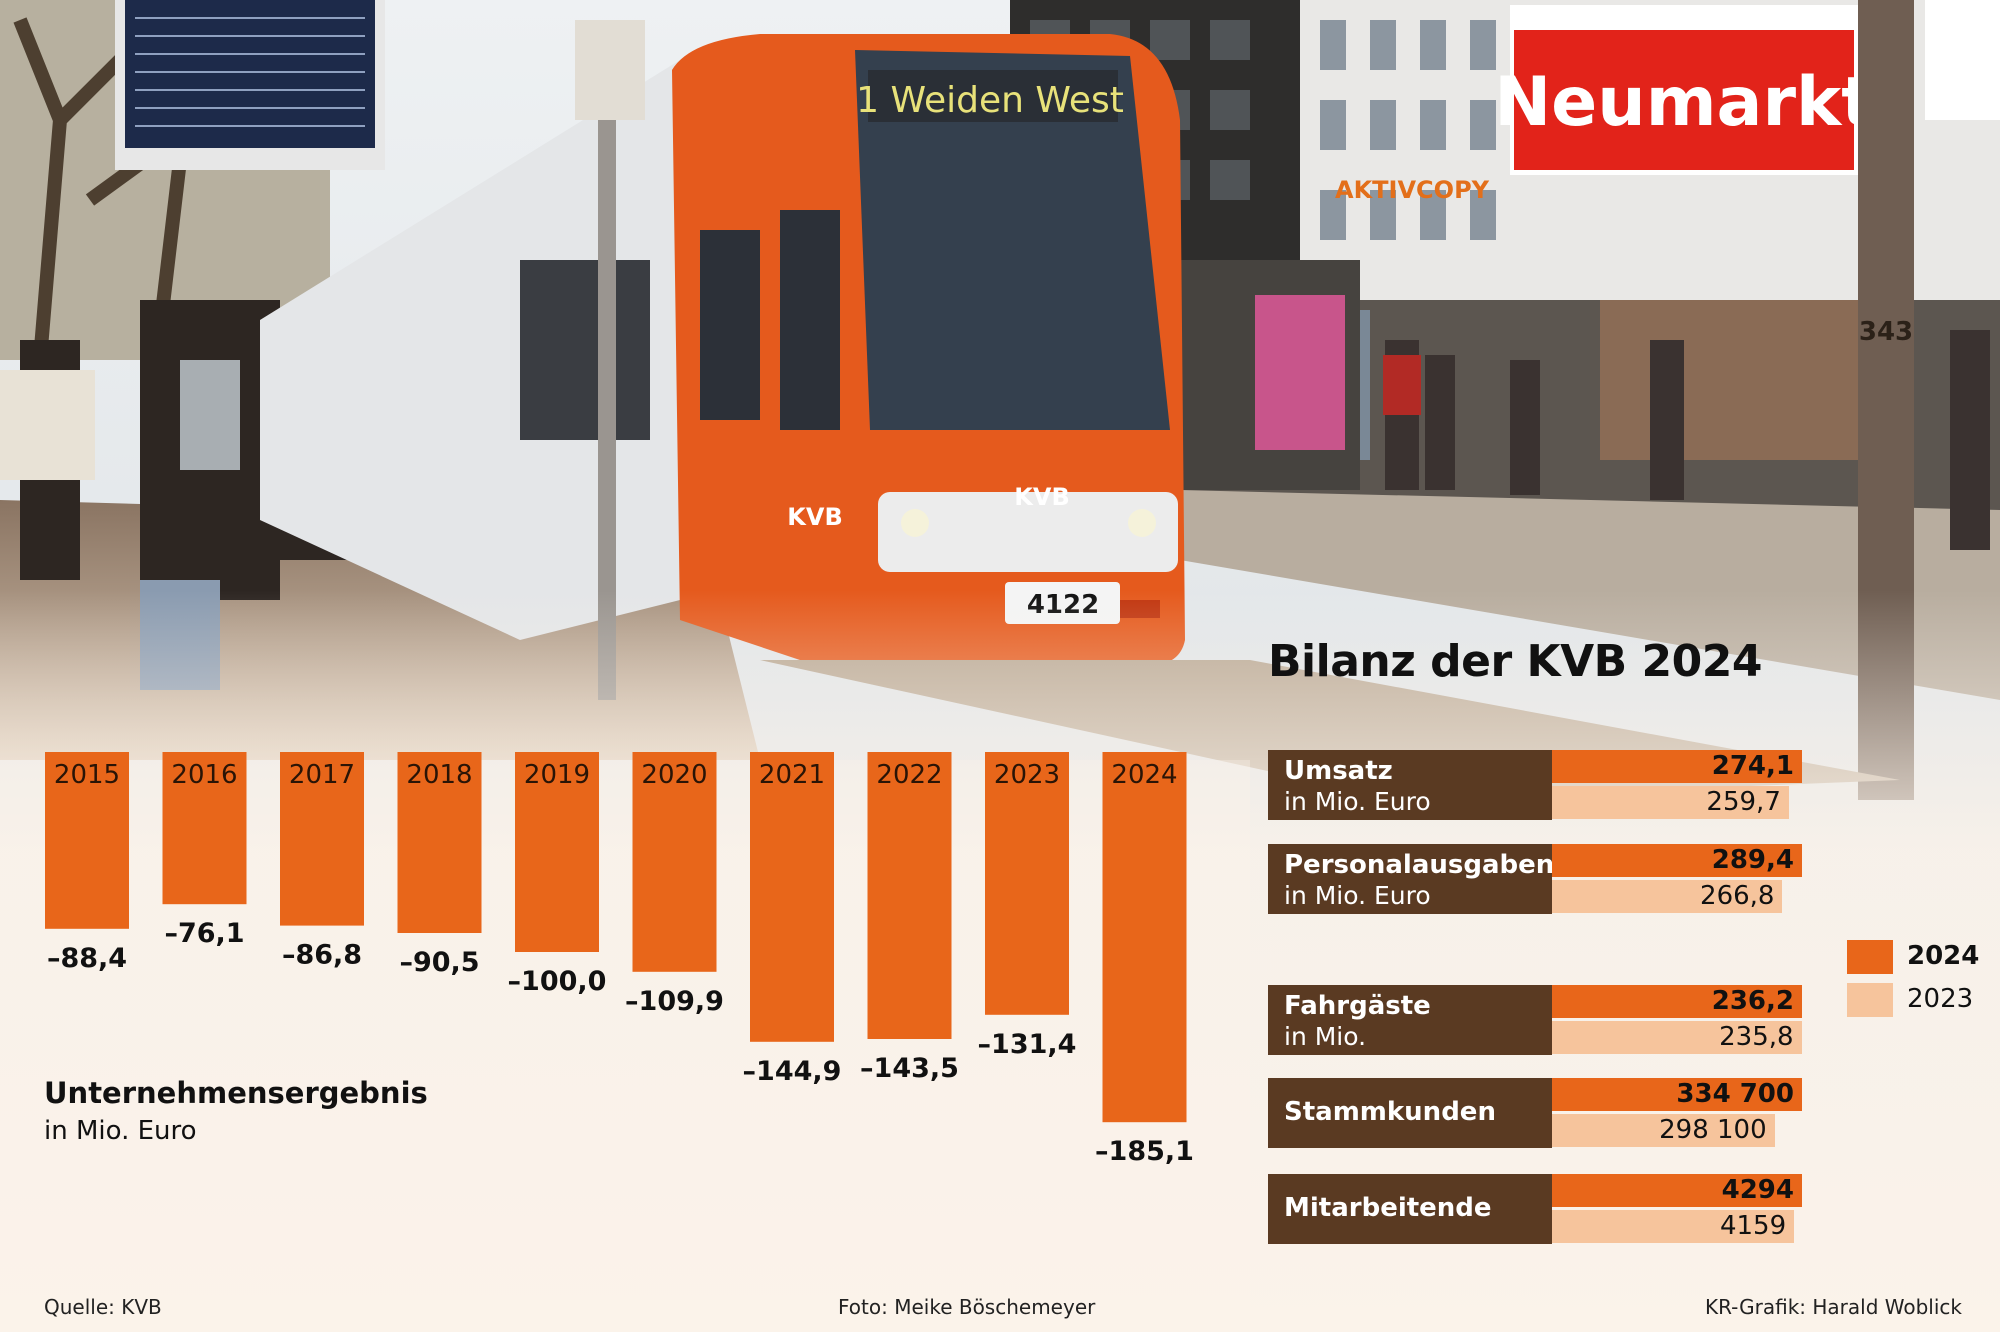 The height and width of the screenshot is (1332, 2000). Describe the element at coordinates (1027, 1044) in the screenshot. I see `result-value-label-2023: –131,4` at that location.